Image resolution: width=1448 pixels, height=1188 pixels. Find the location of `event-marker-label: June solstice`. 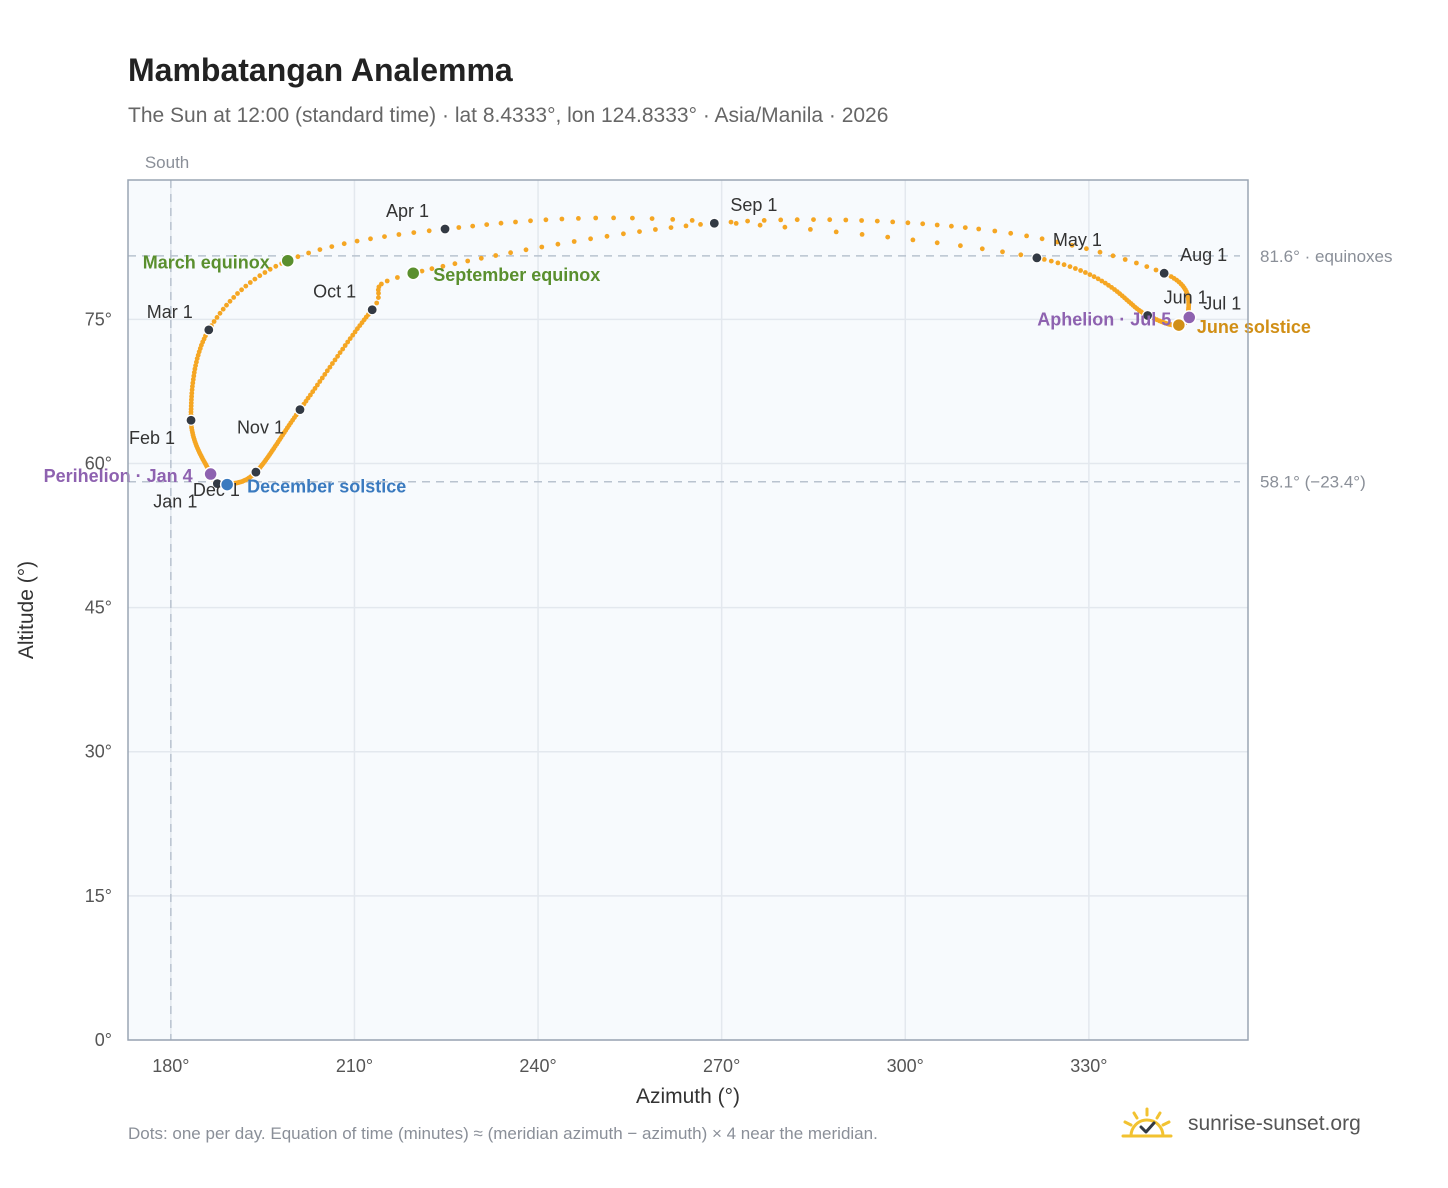

event-marker-label: June solstice is located at coordinates (1254, 327).